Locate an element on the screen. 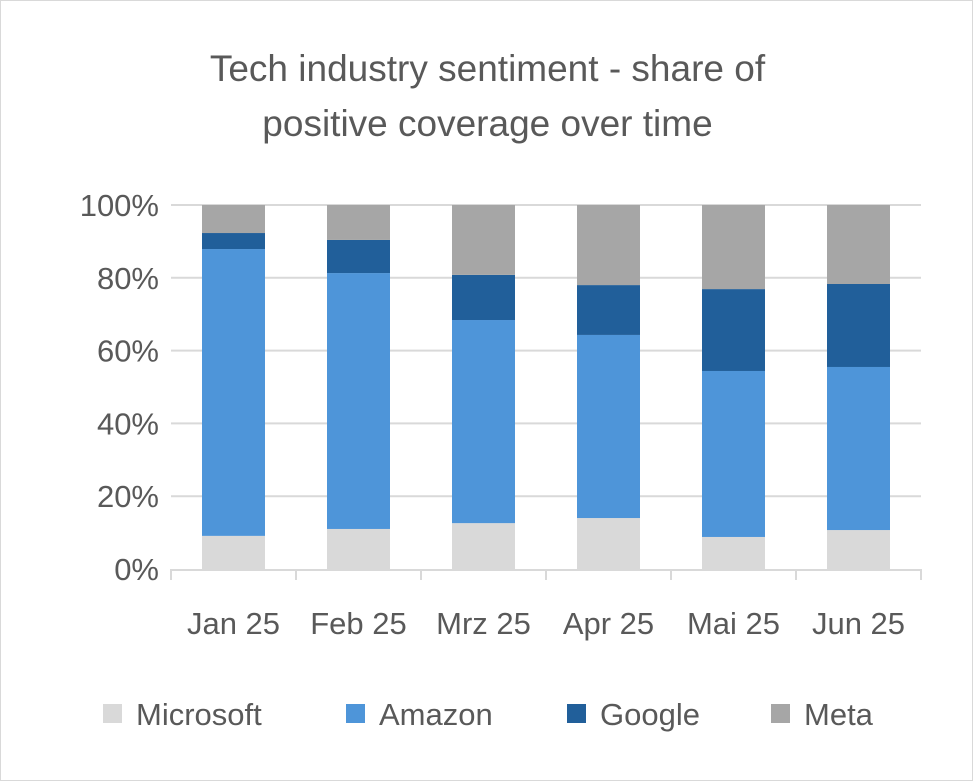  chart-title-line-2: positive coverage over time is located at coordinates (487, 123).